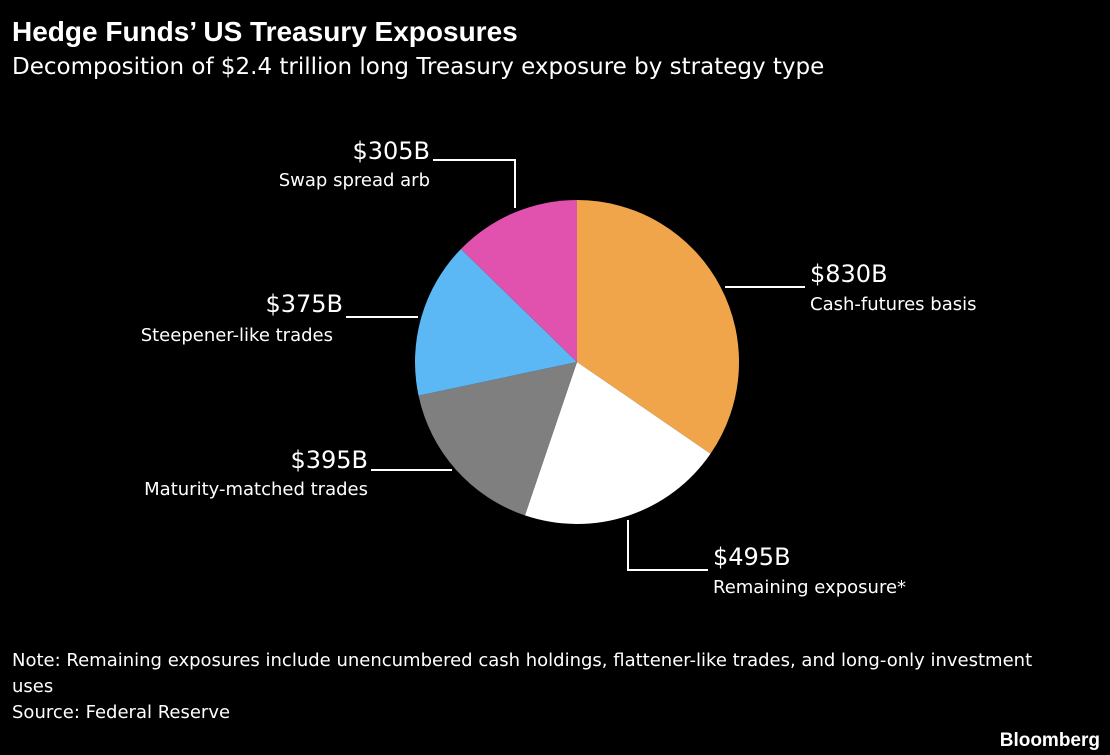 The width and height of the screenshot is (1110, 755). What do you see at coordinates (237, 335) in the screenshot?
I see `legend-label: Steepener-like trades` at bounding box center [237, 335].